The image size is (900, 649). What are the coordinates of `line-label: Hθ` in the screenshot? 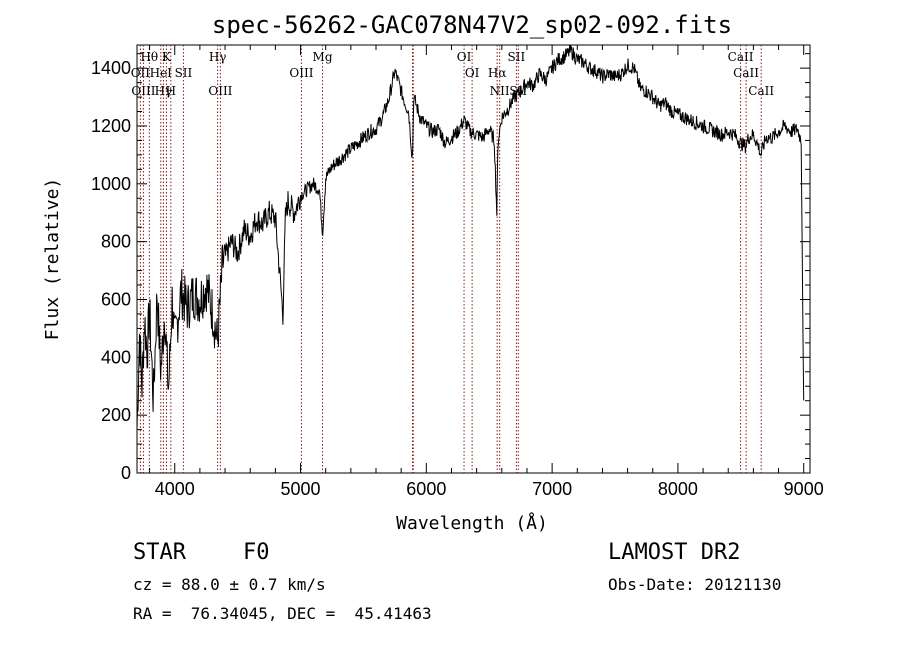 It's located at (149, 57).